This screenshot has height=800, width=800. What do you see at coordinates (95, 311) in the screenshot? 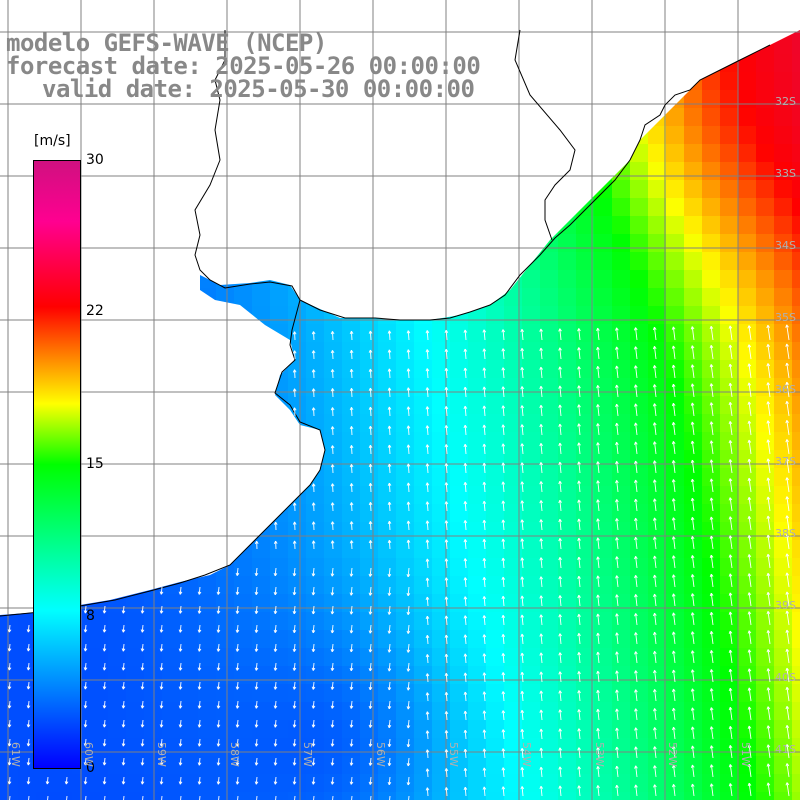
I see `colorbar-tick-22: 22` at bounding box center [95, 311].